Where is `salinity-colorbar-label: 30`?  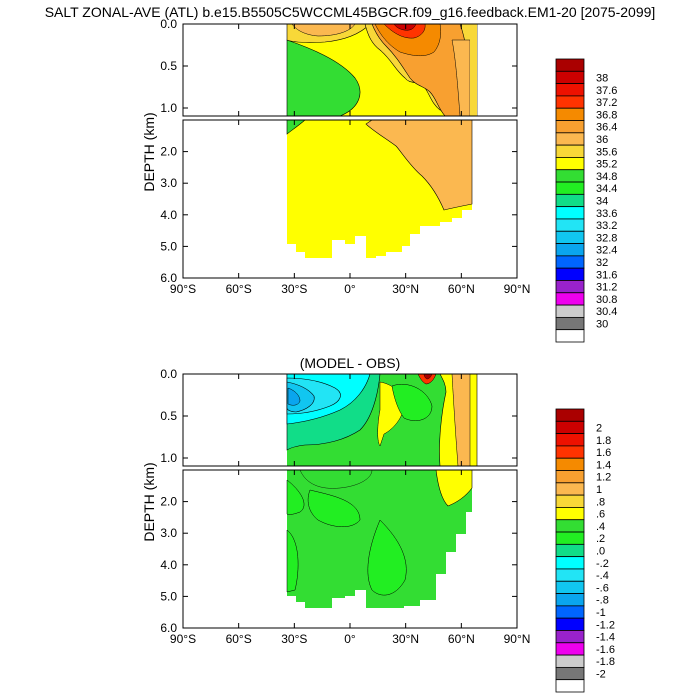 salinity-colorbar-label: 30 is located at coordinates (602, 325).